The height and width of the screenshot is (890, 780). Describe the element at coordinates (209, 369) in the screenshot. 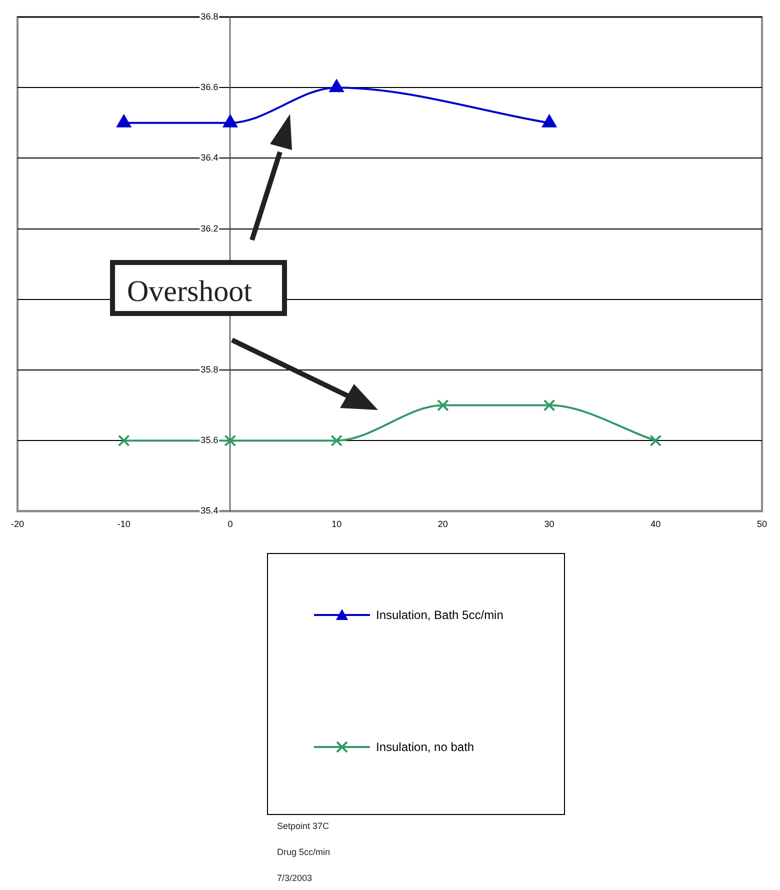

I see `y-tick-label: 35.8` at that location.